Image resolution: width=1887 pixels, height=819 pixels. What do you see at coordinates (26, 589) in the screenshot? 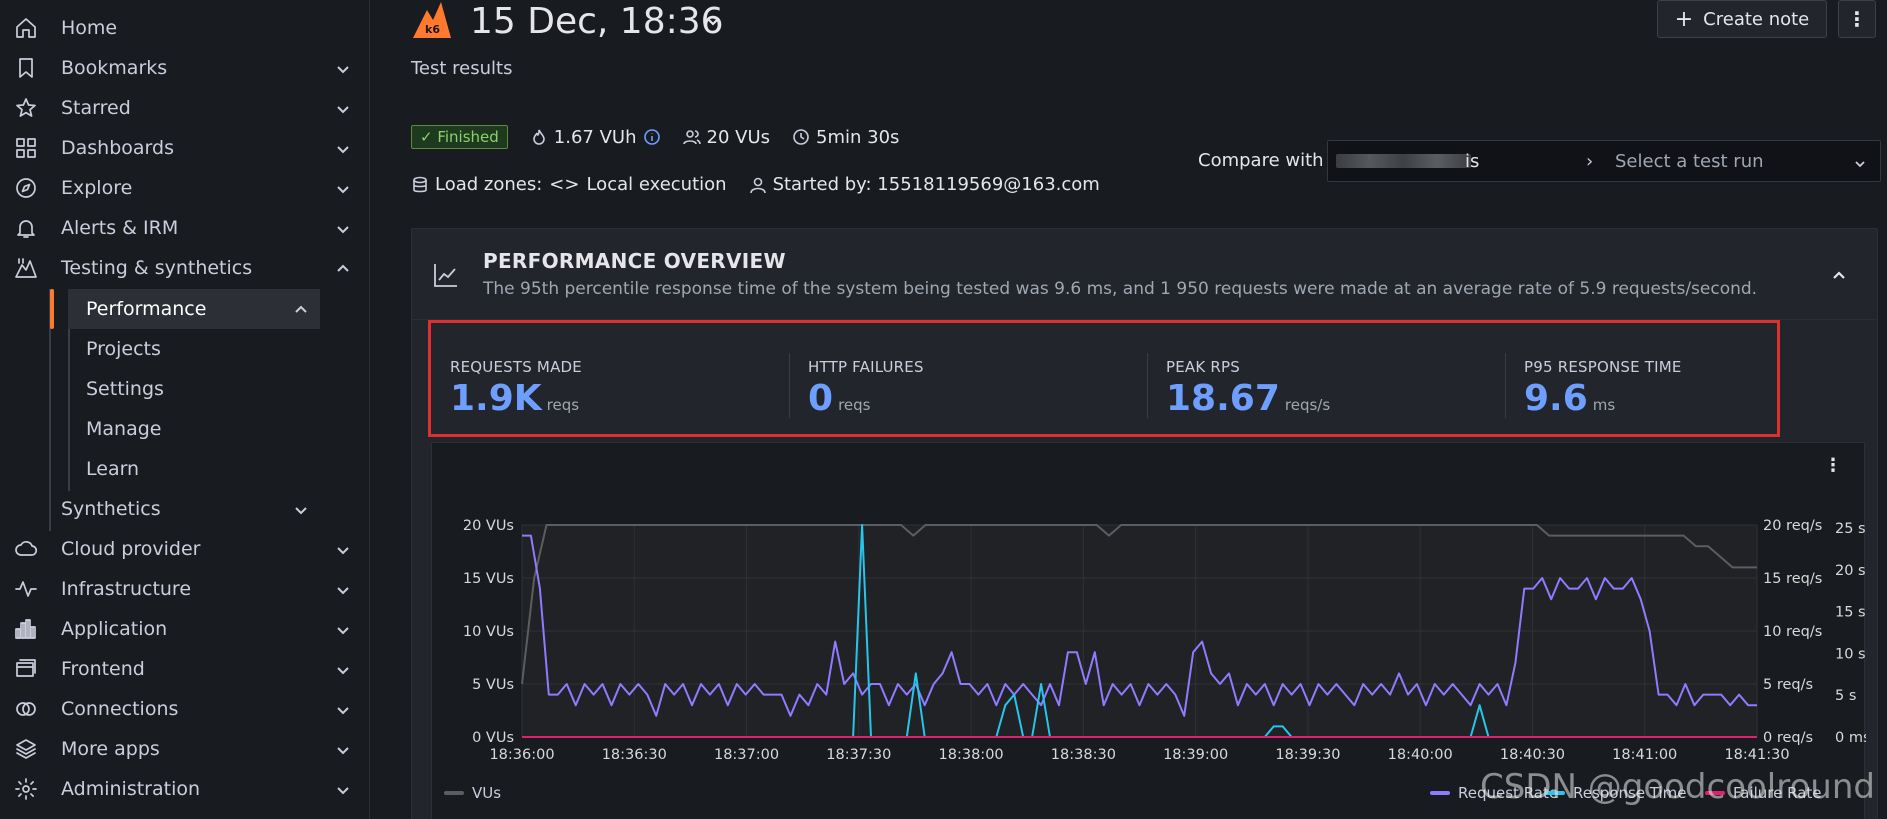
I see `pulse-icon` at bounding box center [26, 589].